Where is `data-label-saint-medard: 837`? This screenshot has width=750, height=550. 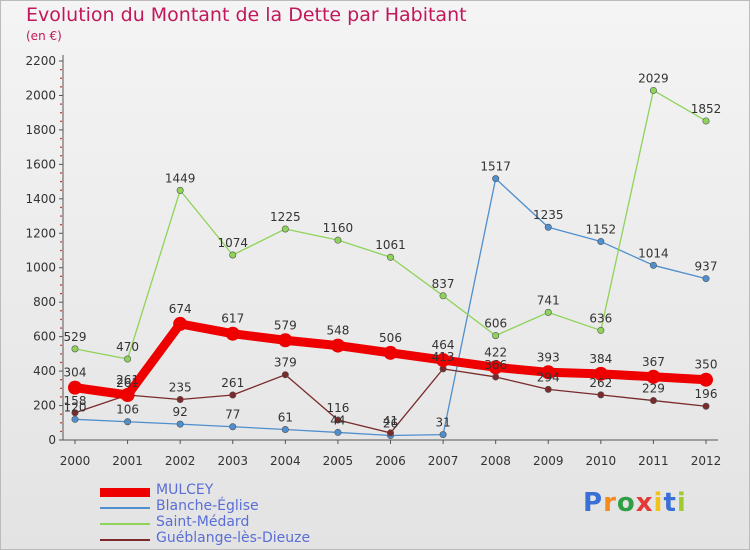
data-label-saint-medard: 837 is located at coordinates (443, 284).